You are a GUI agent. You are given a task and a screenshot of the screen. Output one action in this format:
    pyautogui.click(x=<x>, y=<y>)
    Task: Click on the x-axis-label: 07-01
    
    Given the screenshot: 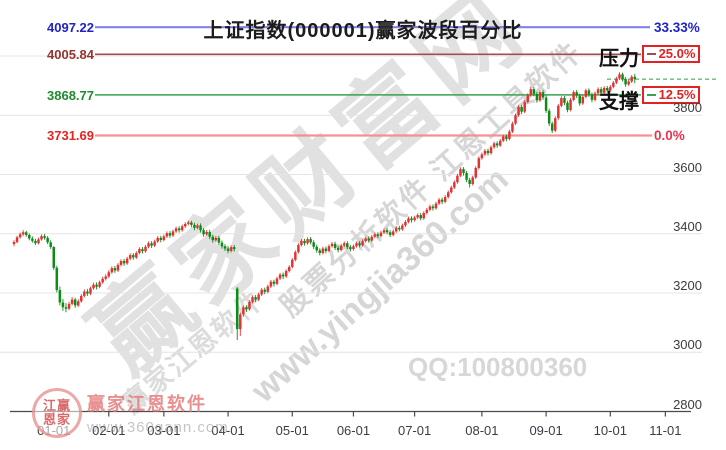 What is the action you would take?
    pyautogui.click(x=414, y=430)
    